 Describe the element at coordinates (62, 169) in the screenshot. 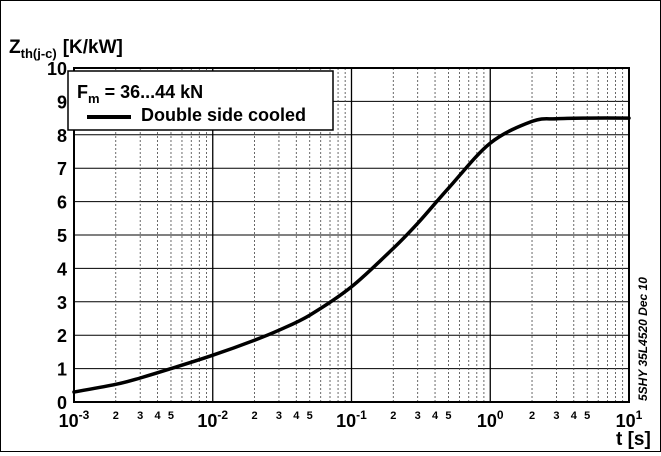

I see `y-tick-label: 7` at that location.